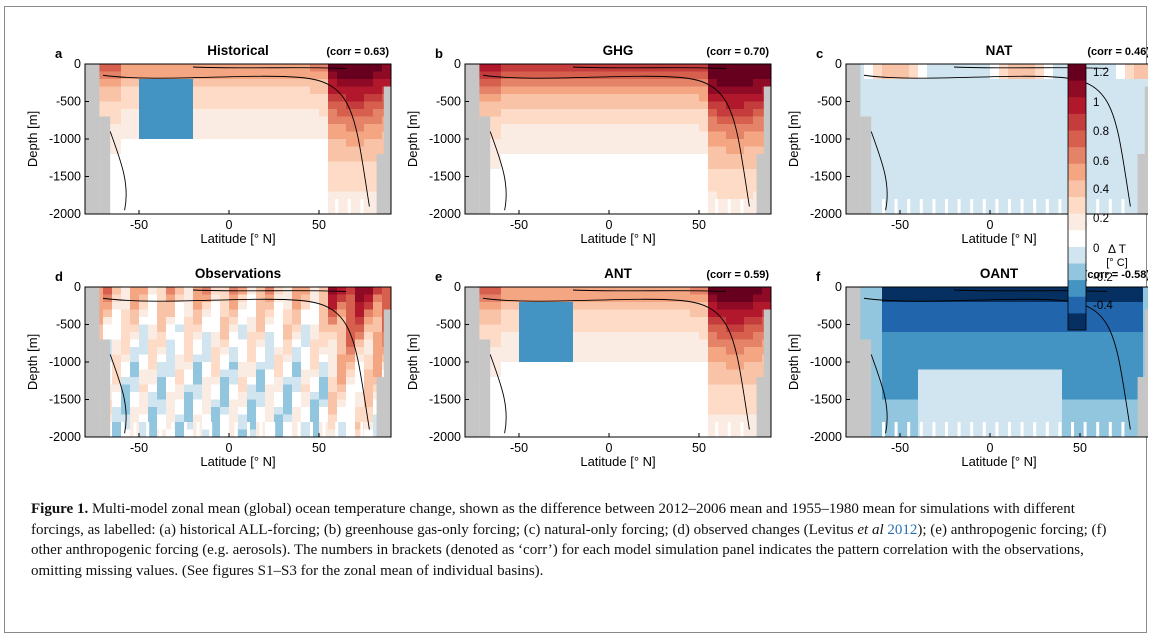  I want to click on colorbar: 1.2 1 0.8 0.6 0.4 0.2 0 -0.2 -0.4 Δ T[° C], so click(1097, 197).